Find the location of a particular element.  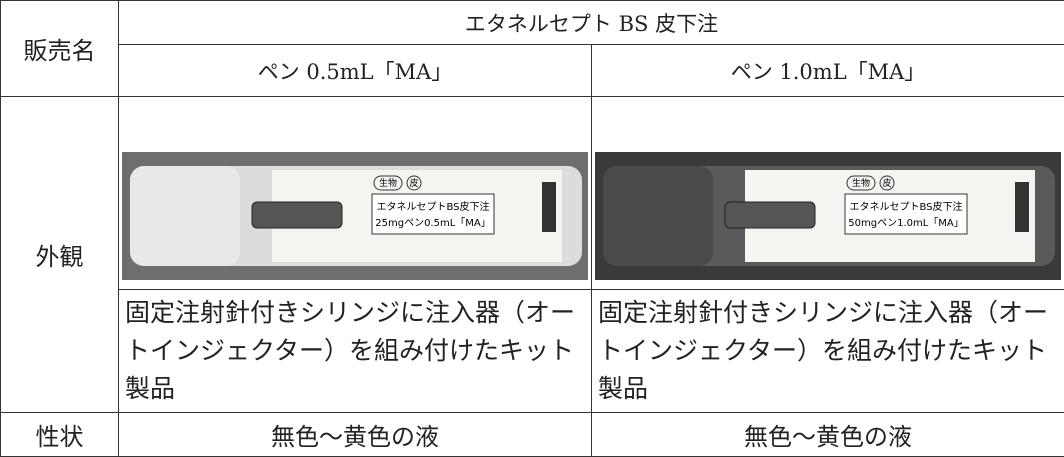

variant: ペン 1.0mL「MA」 is located at coordinates (828, 71).